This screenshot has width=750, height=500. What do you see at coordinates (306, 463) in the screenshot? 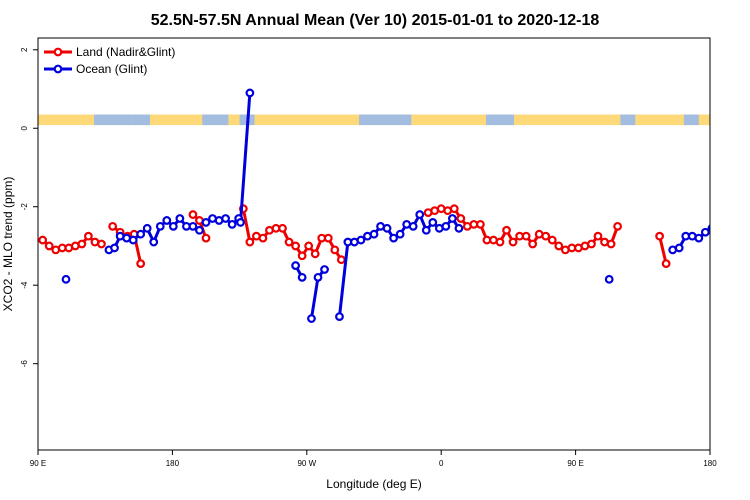
I see `x-tick-label: 90 W` at bounding box center [306, 463].